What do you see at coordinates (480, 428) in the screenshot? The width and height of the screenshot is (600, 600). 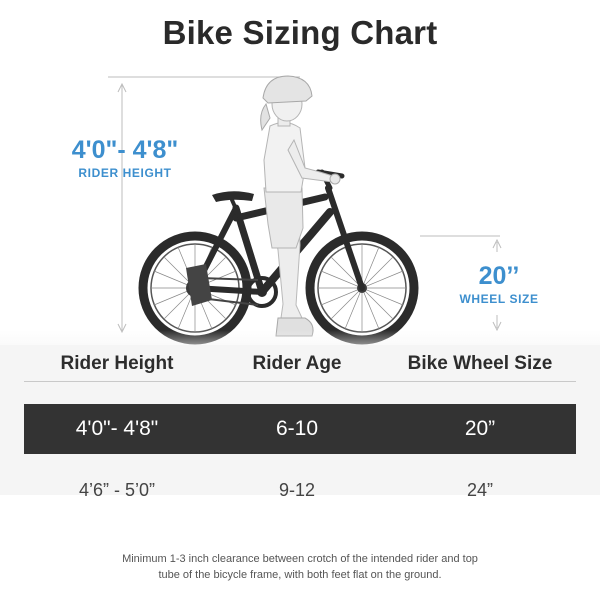 I see `row-1-wheel-size: 20”` at bounding box center [480, 428].